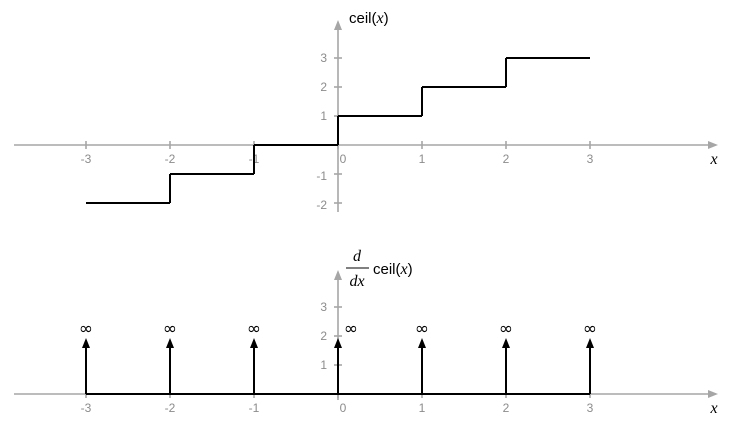 The width and height of the screenshot is (732, 428). I want to click on y-axis-label-denominator: dx, so click(356, 281).